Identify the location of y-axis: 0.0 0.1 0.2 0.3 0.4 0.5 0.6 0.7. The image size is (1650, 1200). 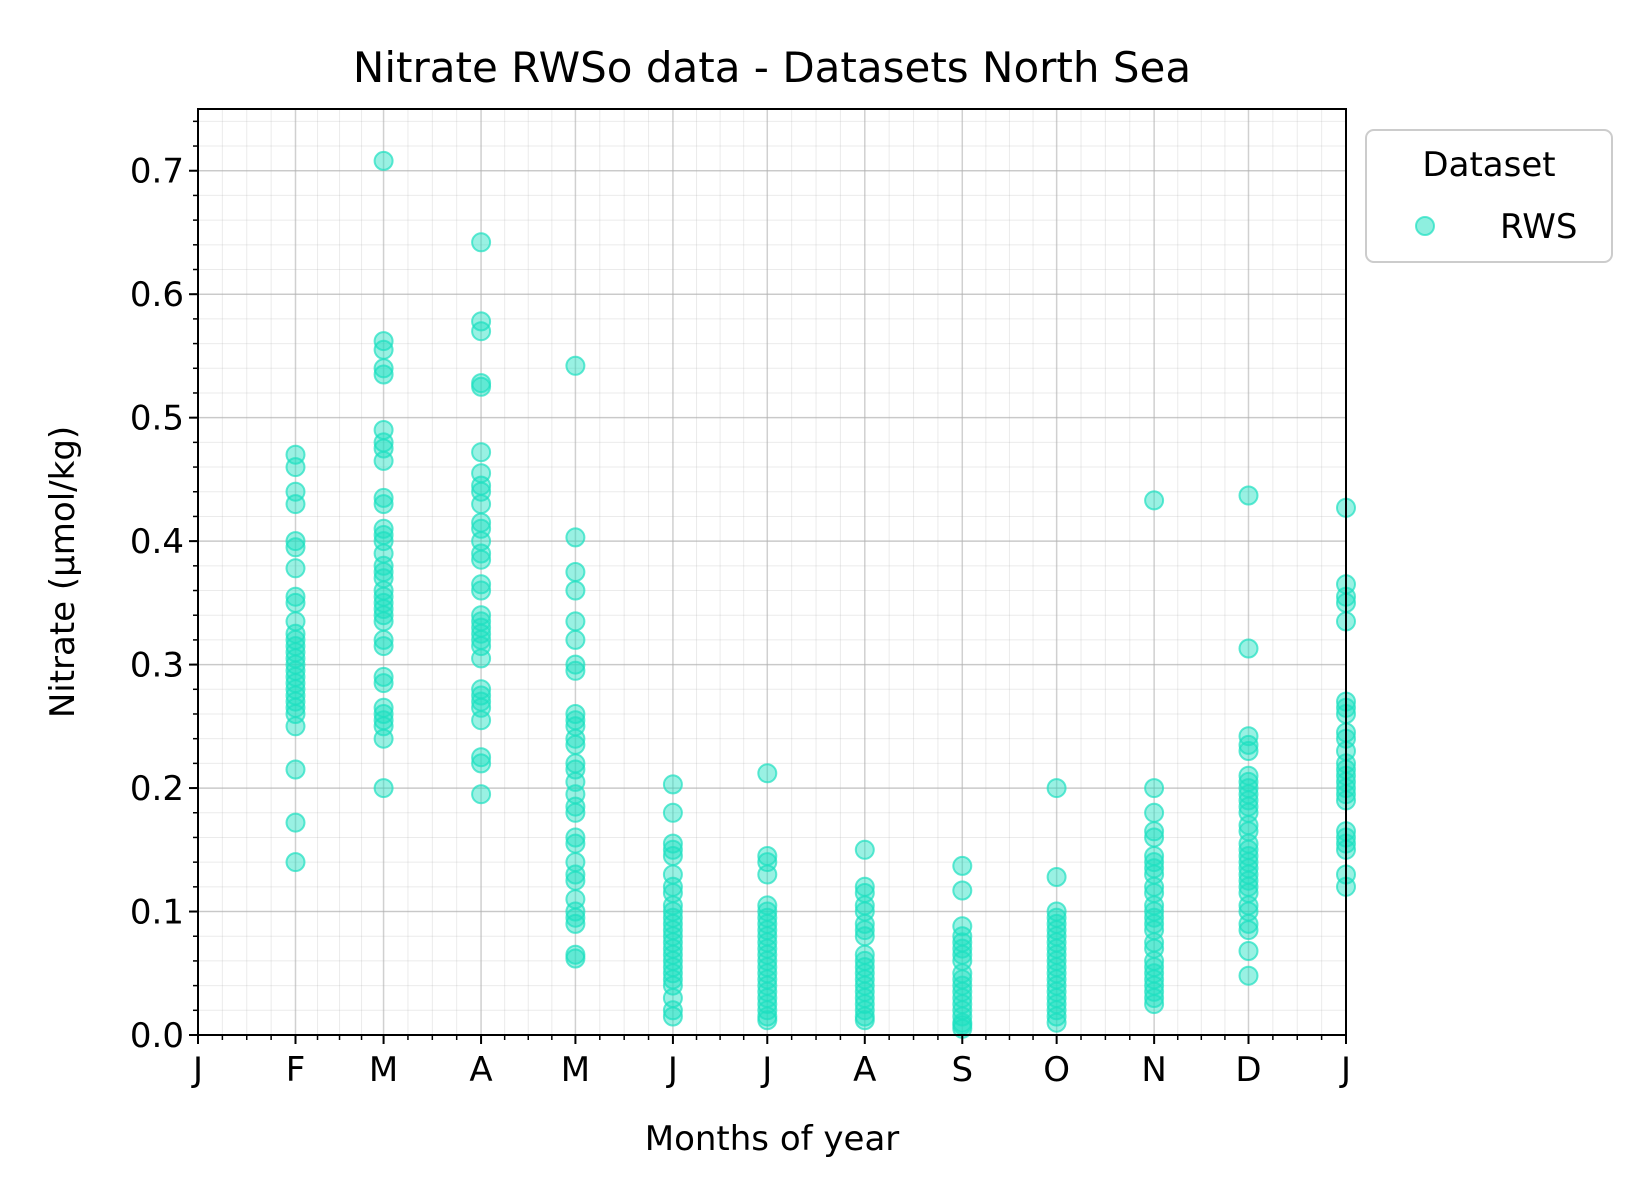
(164, 588).